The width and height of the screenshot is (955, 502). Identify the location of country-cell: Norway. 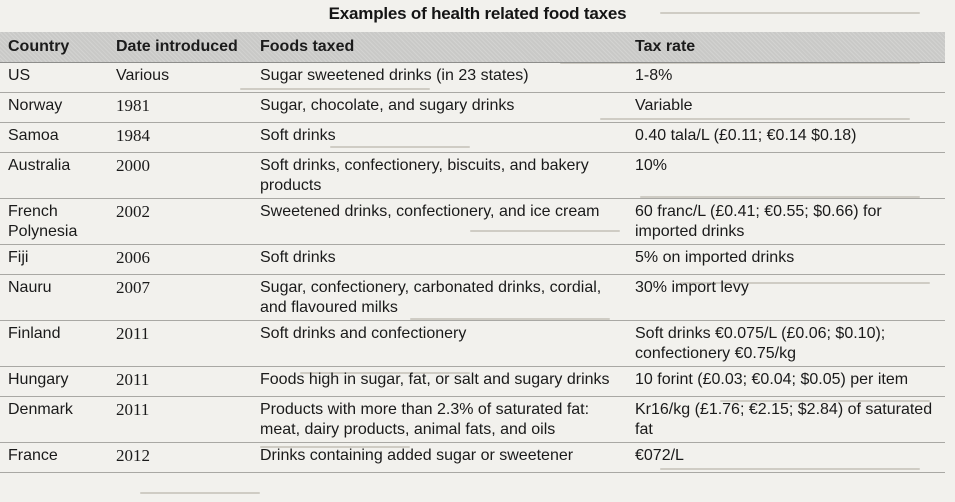
(54, 107).